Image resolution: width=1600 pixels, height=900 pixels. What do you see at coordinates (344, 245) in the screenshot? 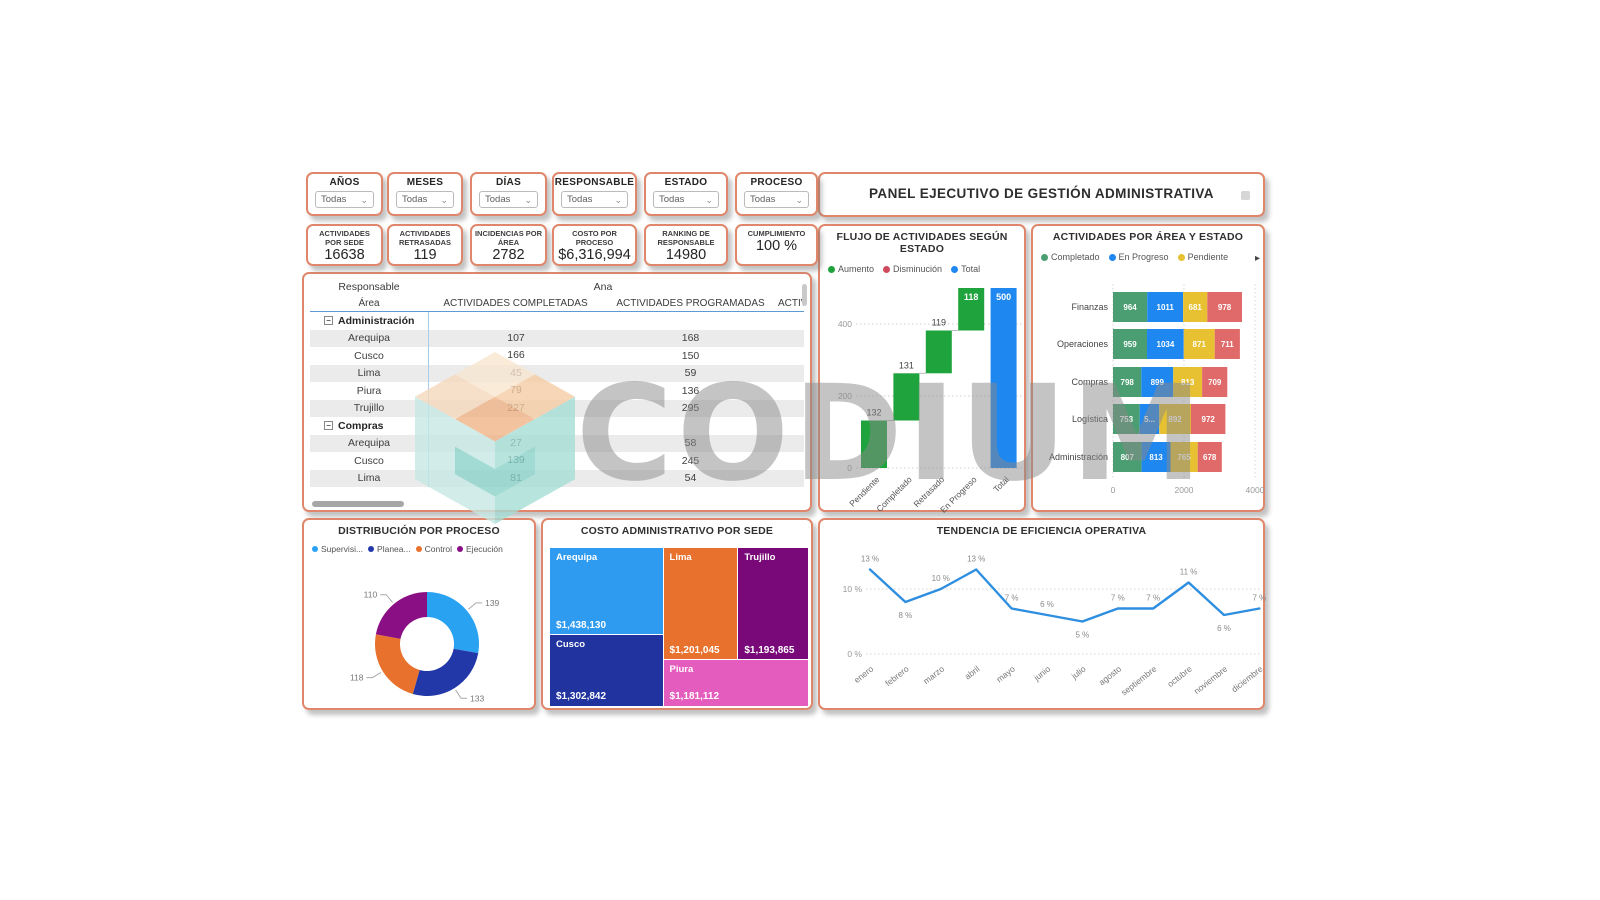
I see `kpi-card-0: ACTIVIDADES POR SEDE 16638` at bounding box center [344, 245].